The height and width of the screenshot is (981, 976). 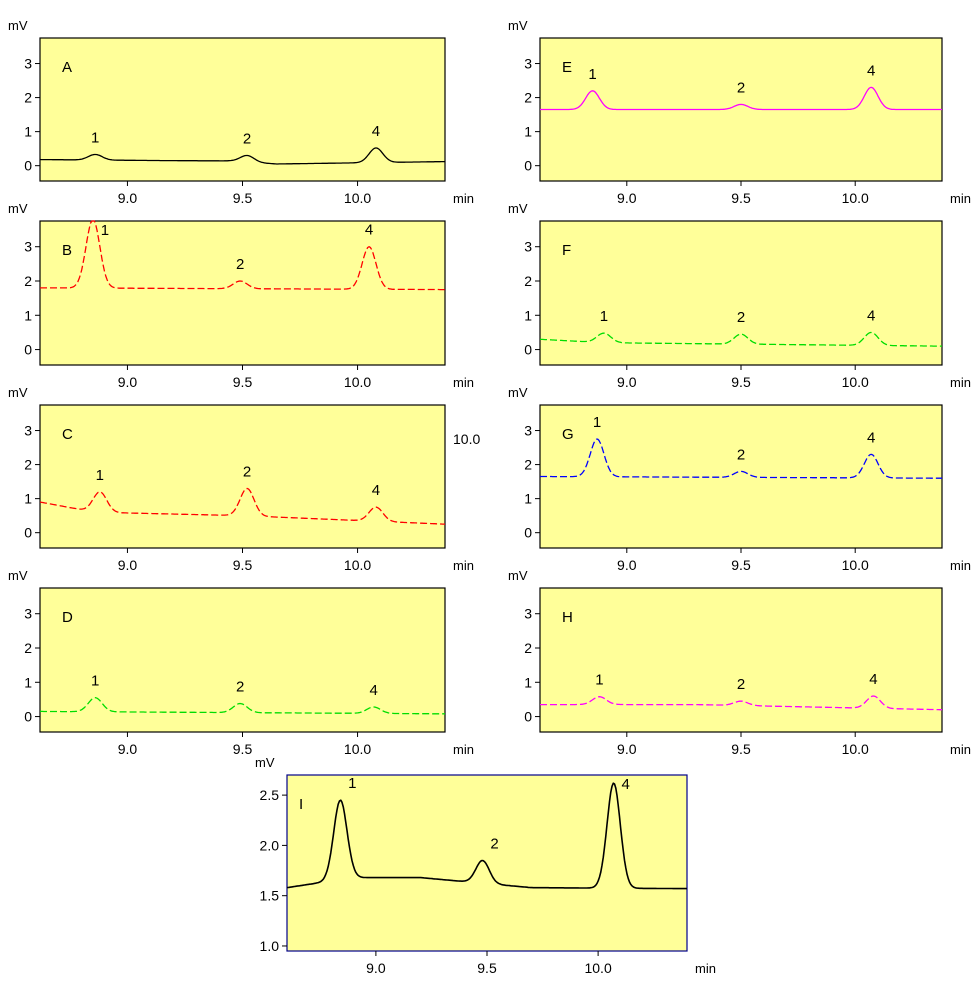 I want to click on panel-c-ylabel: mV, so click(x=18, y=392).